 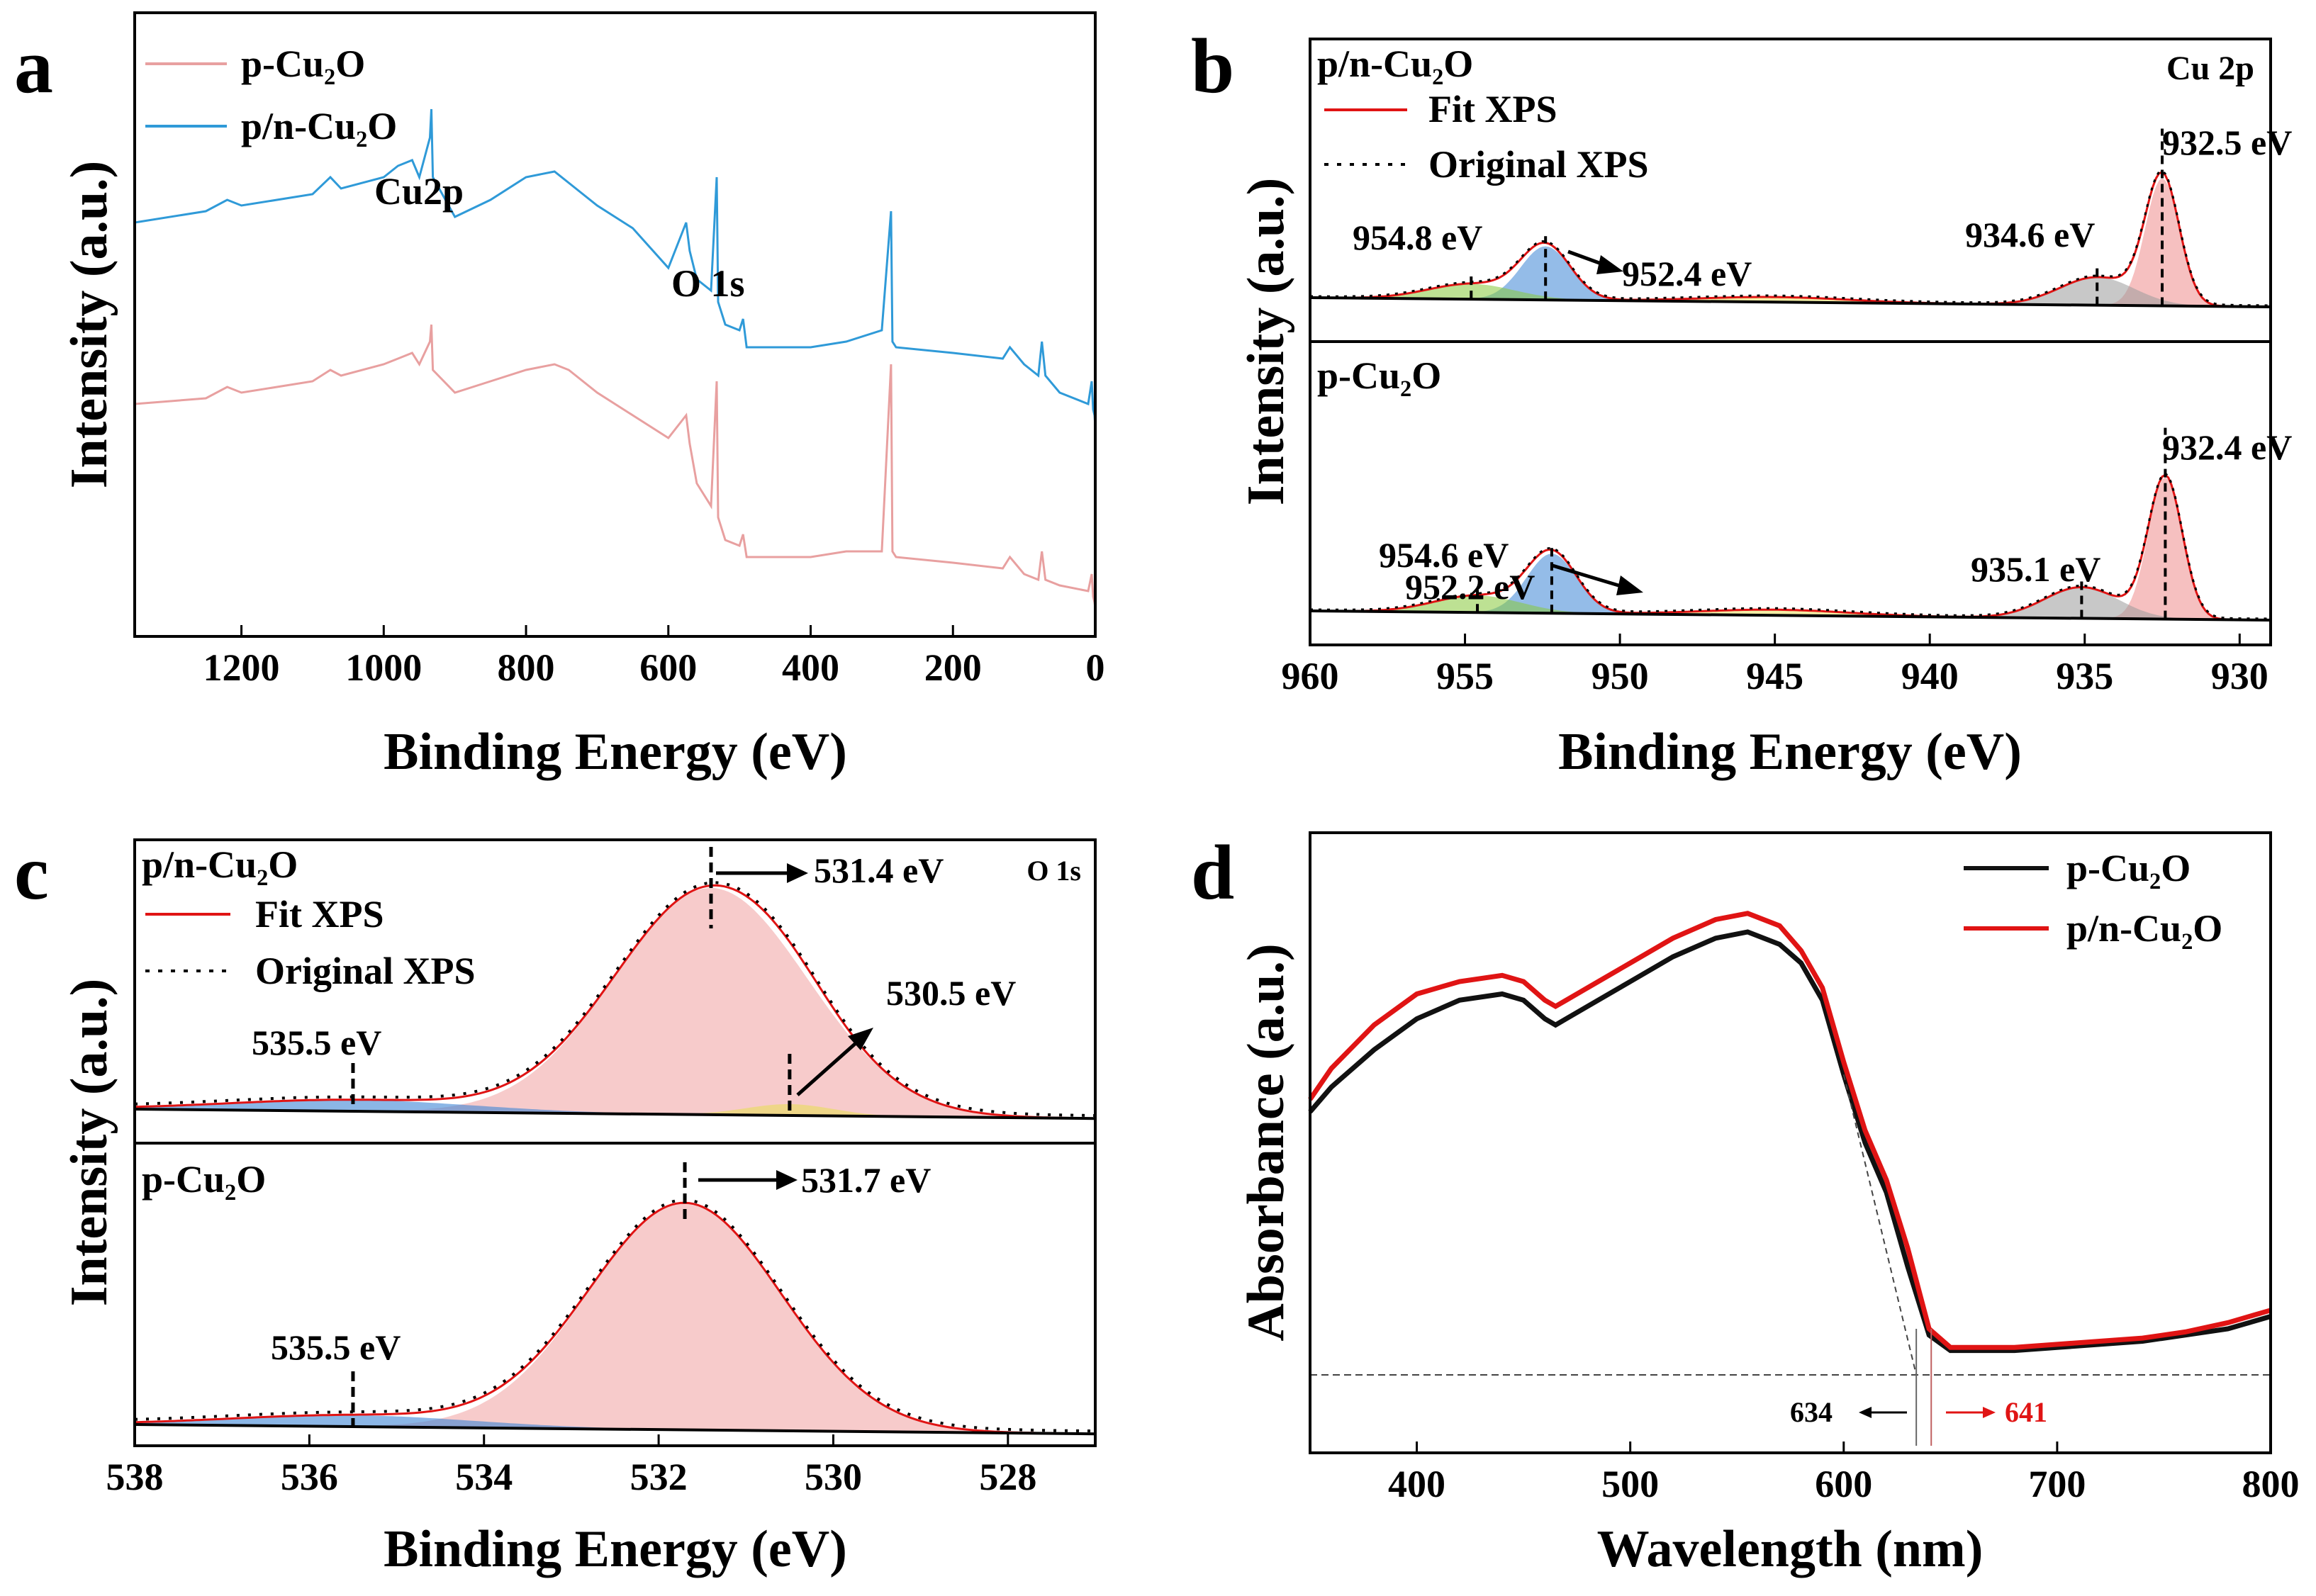 What do you see at coordinates (866, 1180) in the screenshot?
I see `annot-c-bot-1: 531.7 eV` at bounding box center [866, 1180].